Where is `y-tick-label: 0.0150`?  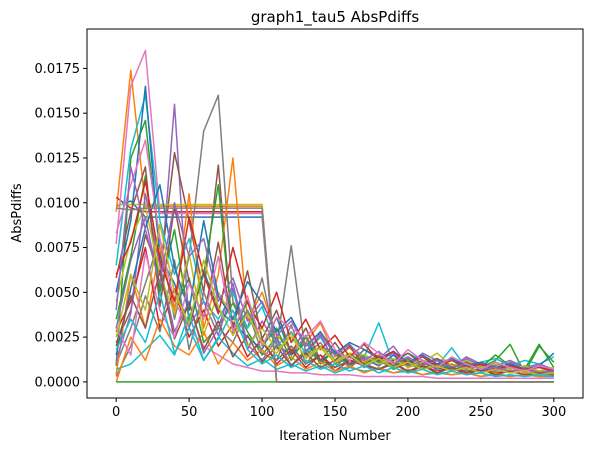
y-tick-label: 0.0150 is located at coordinates (58, 114).